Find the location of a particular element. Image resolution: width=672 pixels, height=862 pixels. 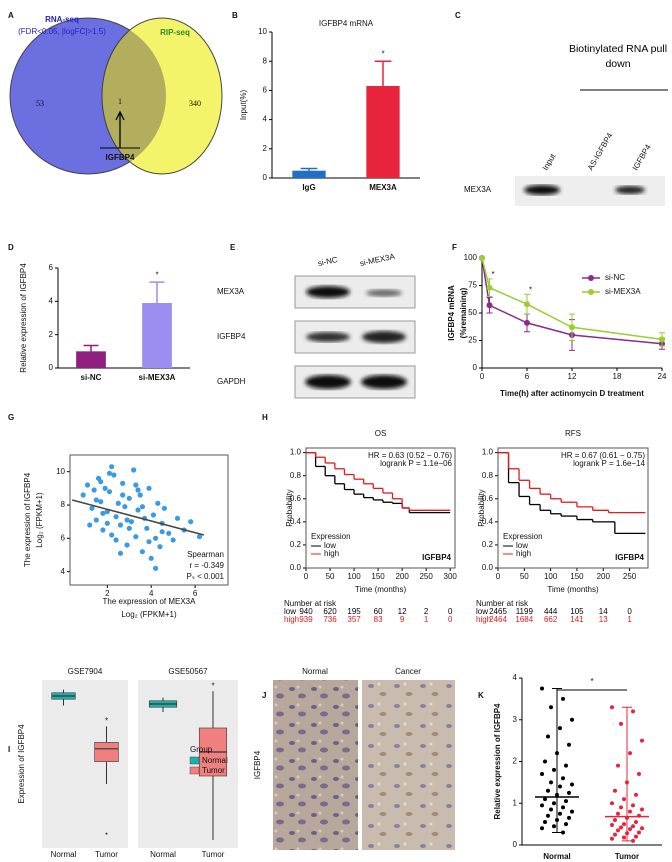

risk-count: 2464 is located at coordinates (498, 619).